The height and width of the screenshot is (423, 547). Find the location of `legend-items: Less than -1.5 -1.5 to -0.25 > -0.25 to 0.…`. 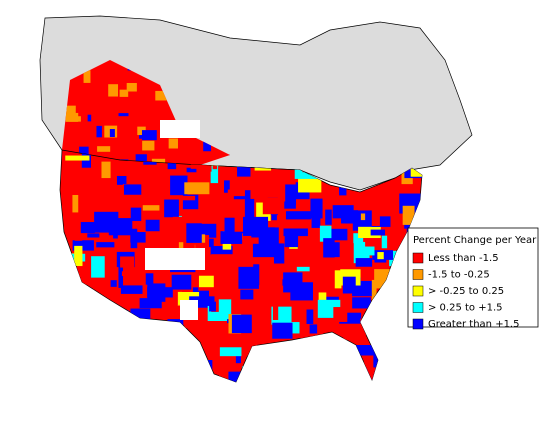

legend-items: Less than -1.5 -1.5 to -0.25 > -0.25 to 0.… is located at coordinates (465, 291).